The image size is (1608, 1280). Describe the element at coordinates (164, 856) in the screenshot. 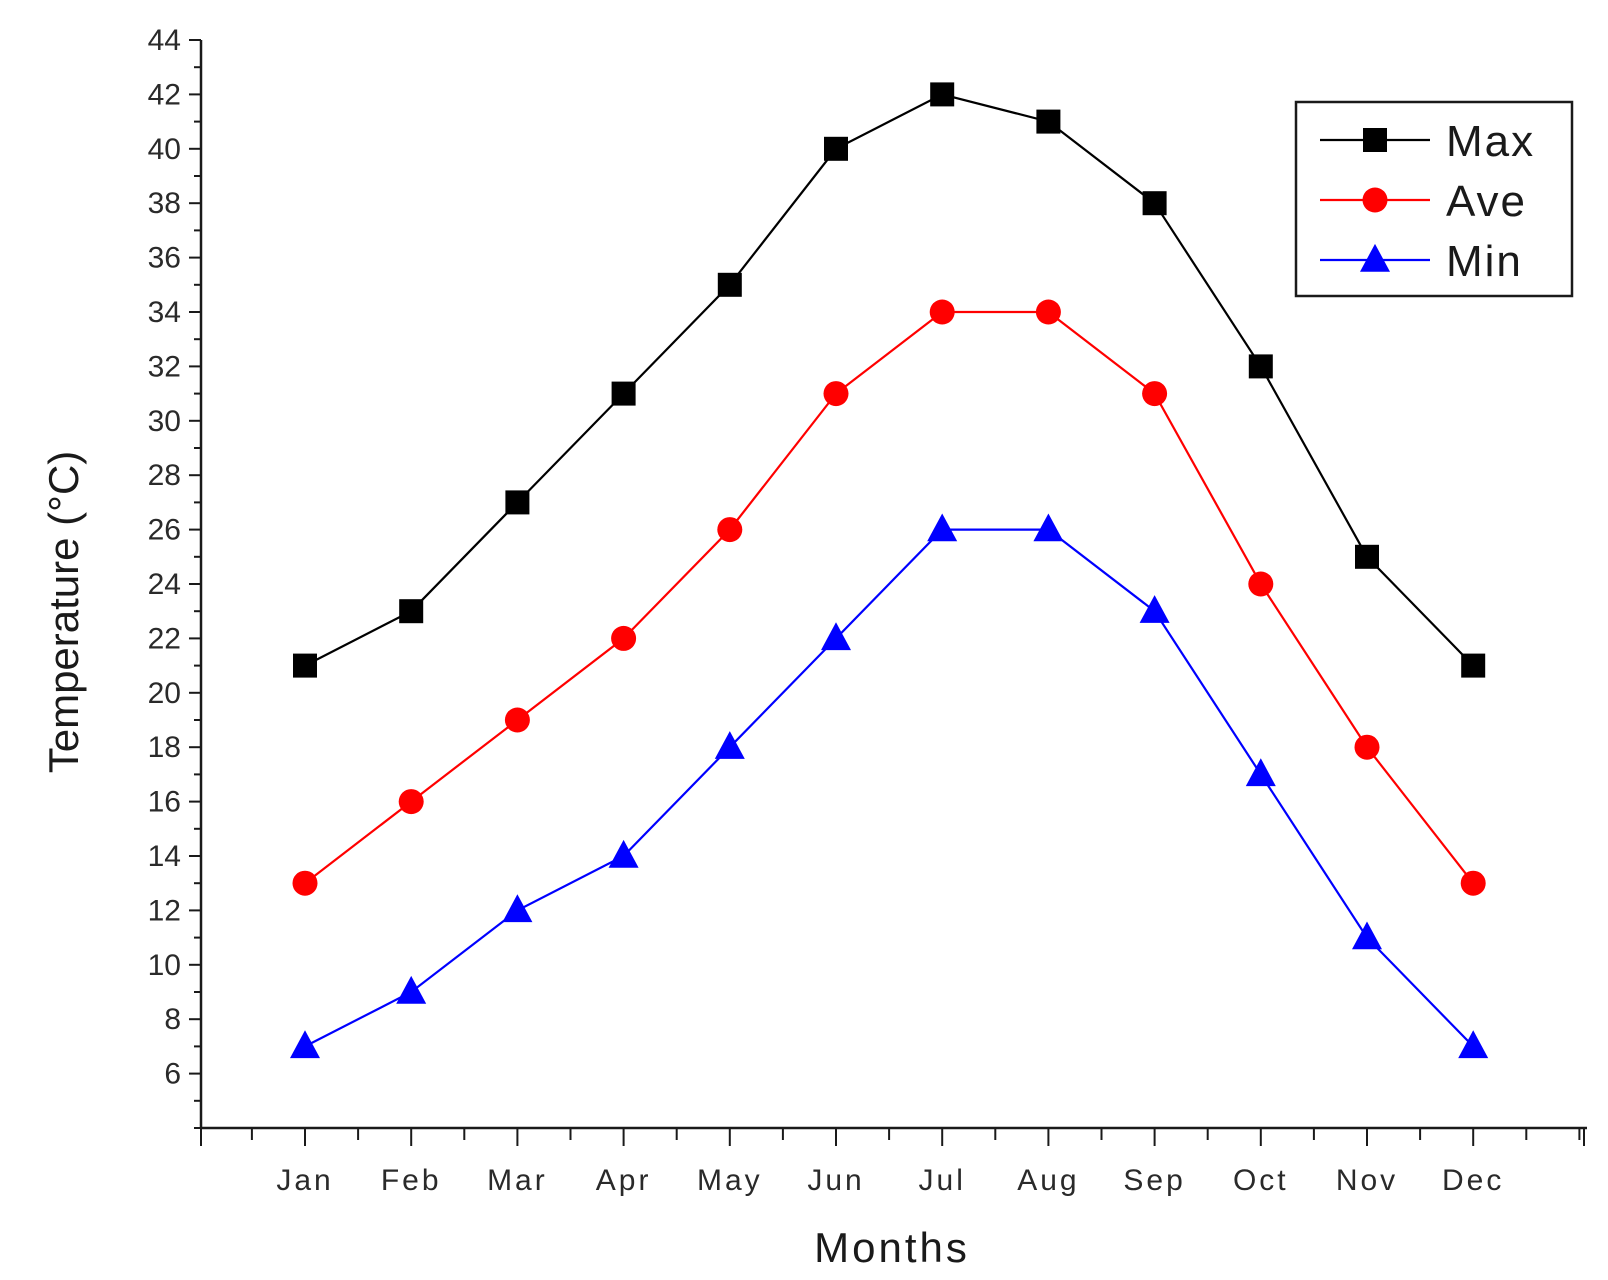

I see `y-tick-label: 14` at that location.